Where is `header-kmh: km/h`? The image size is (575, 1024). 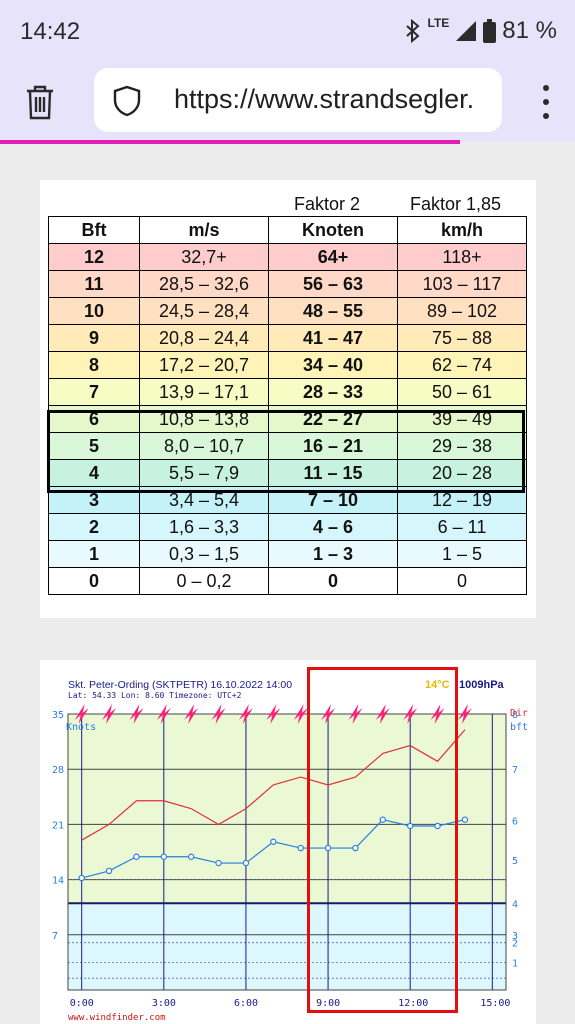 header-kmh: km/h is located at coordinates (462, 230).